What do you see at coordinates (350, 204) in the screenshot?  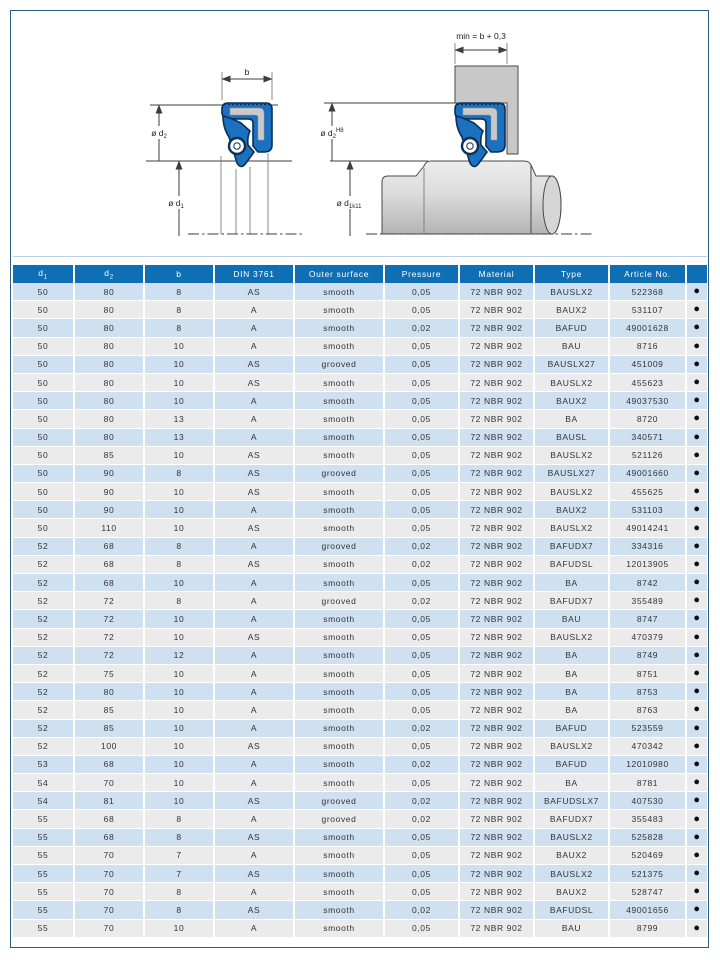 I see `dim-label-d1-k11: ø d1k11` at bounding box center [350, 204].